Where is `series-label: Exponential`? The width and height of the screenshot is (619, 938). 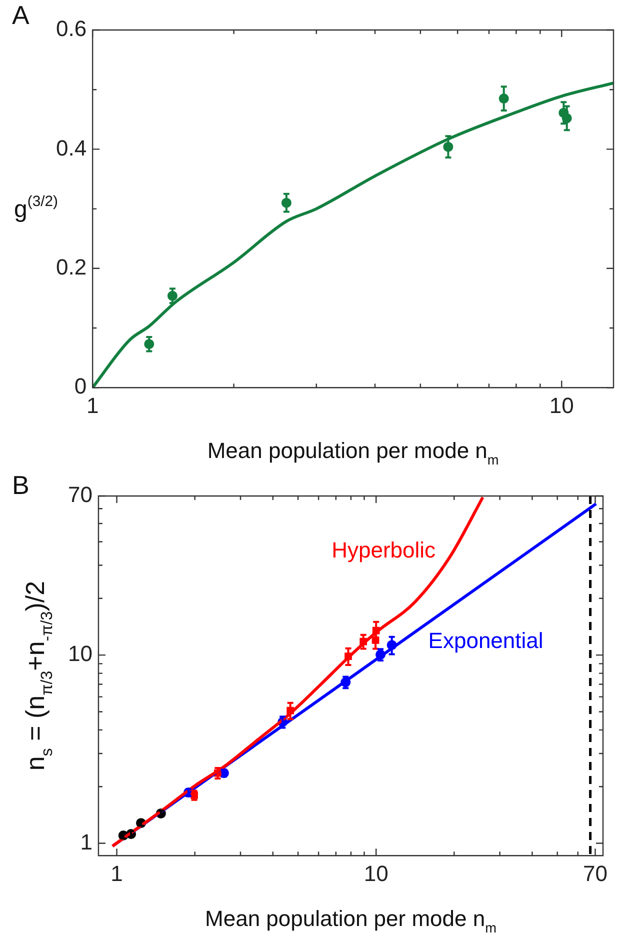
series-label: Exponential is located at coordinates (486, 640).